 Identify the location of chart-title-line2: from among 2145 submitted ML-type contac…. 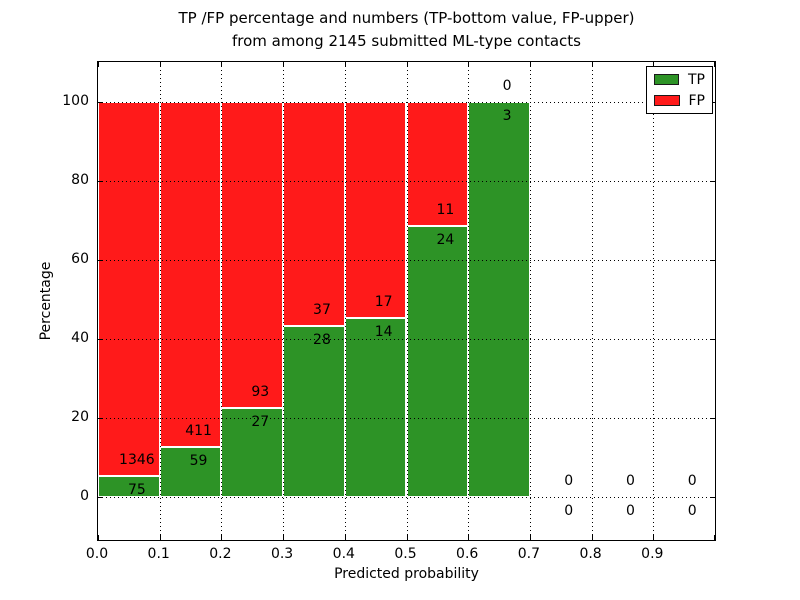
(406, 41).